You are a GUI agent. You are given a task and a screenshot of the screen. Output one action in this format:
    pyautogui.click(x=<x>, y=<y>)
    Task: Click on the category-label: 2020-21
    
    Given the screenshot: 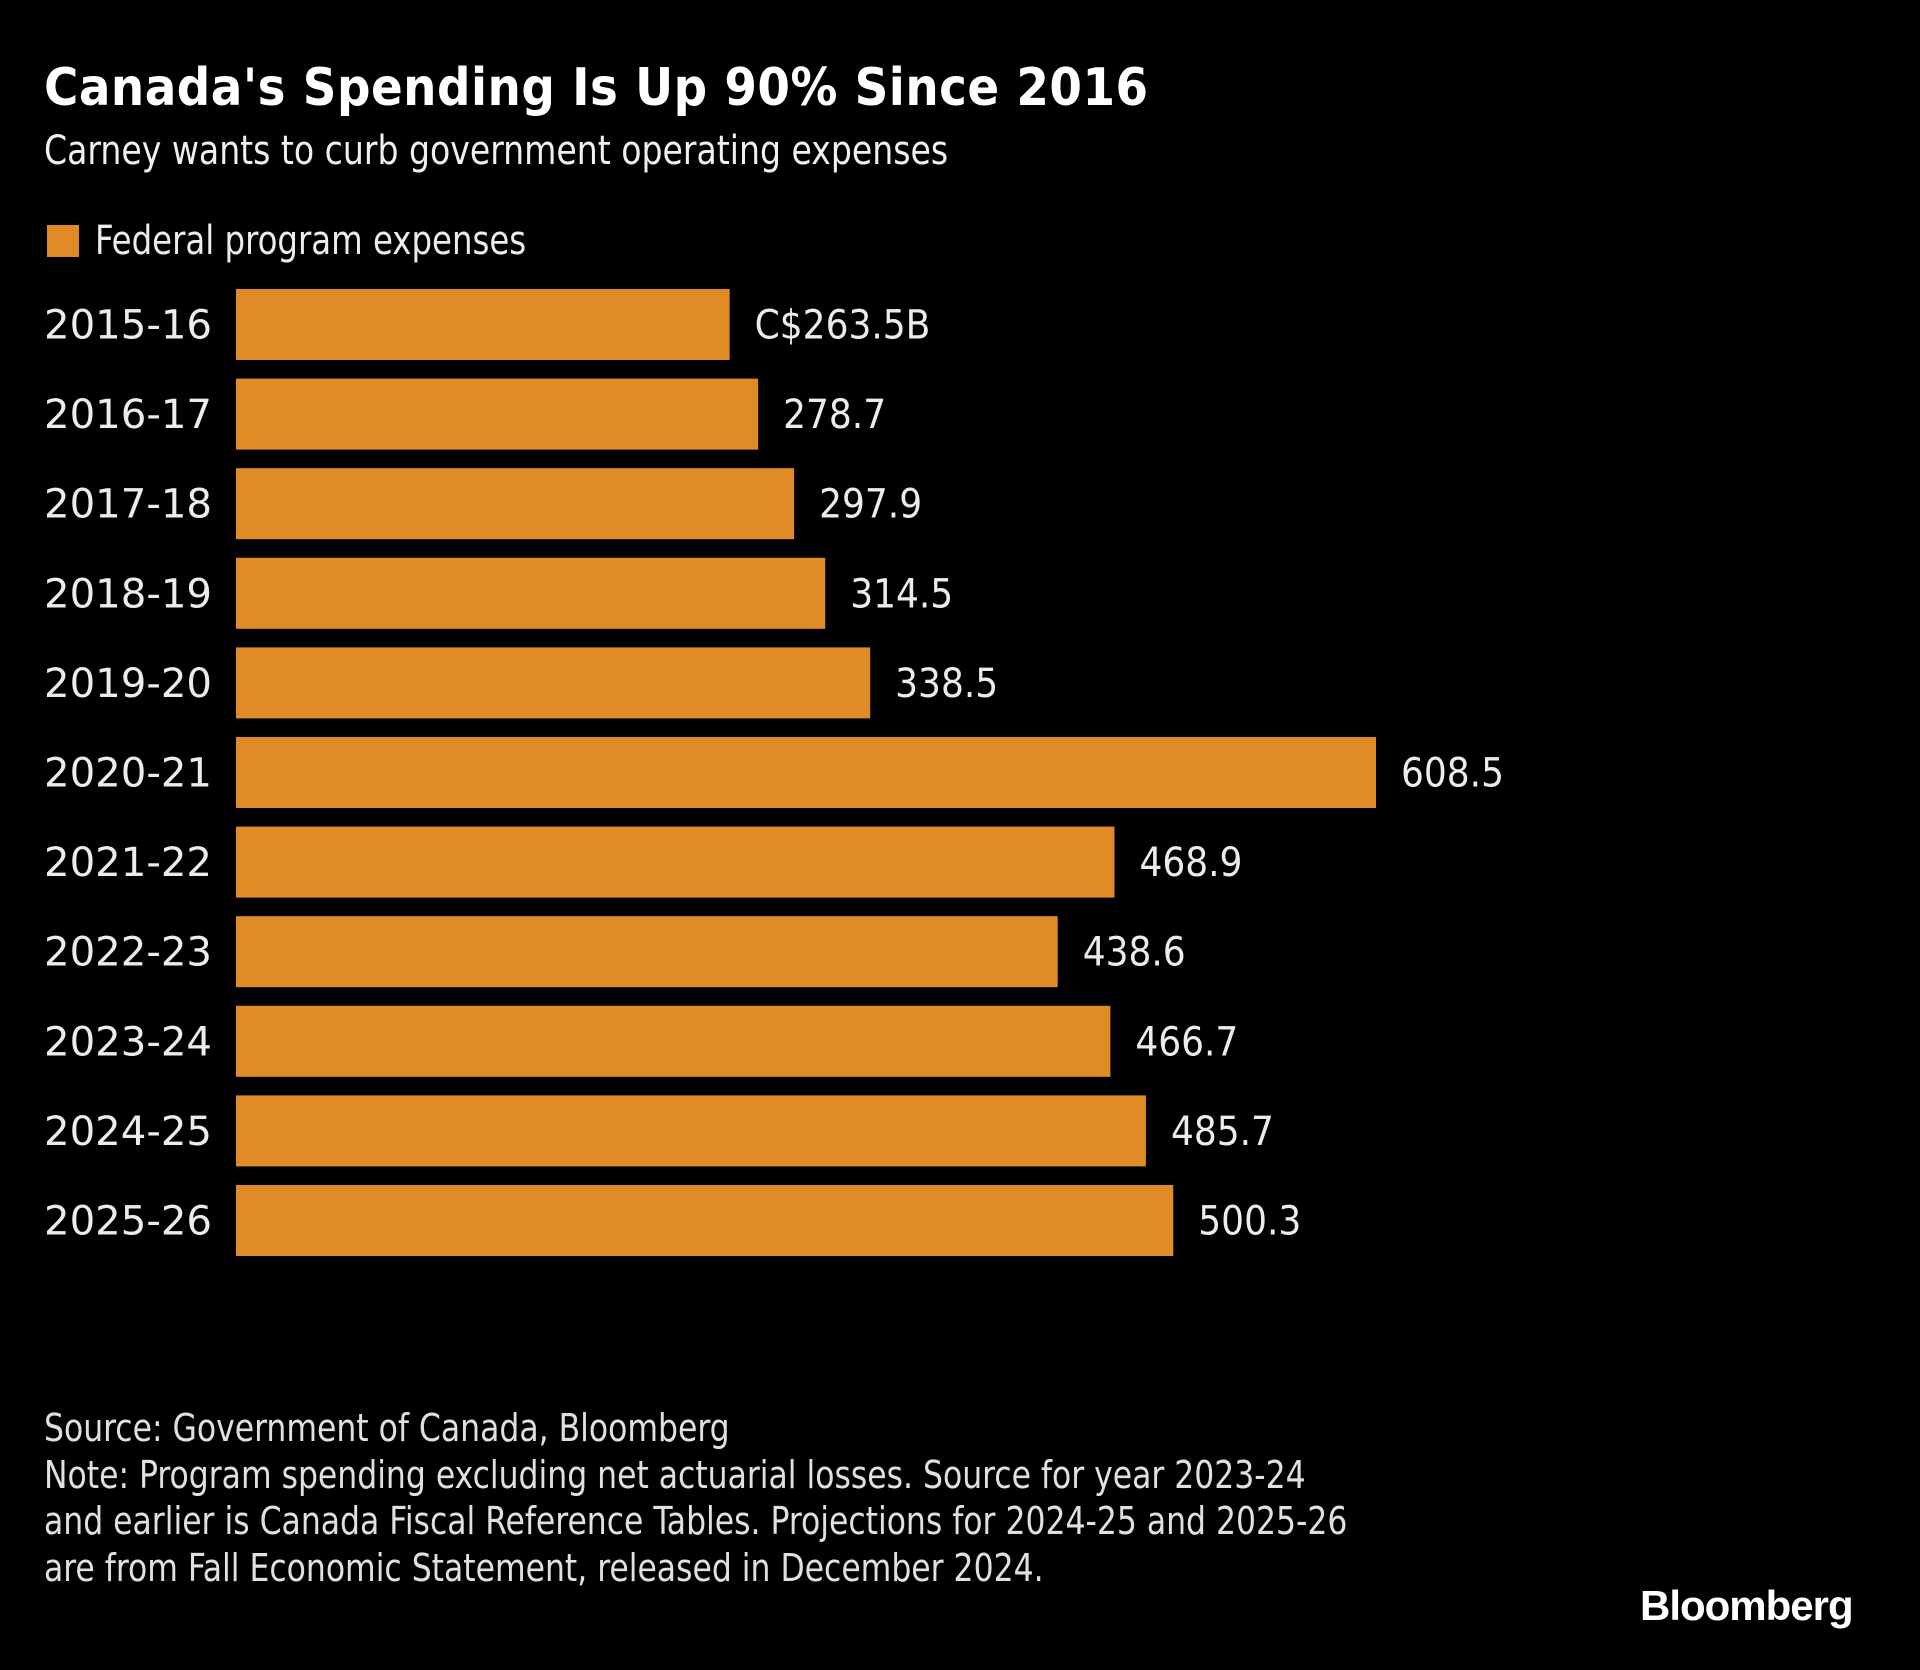 What is the action you would take?
    pyautogui.click(x=128, y=774)
    